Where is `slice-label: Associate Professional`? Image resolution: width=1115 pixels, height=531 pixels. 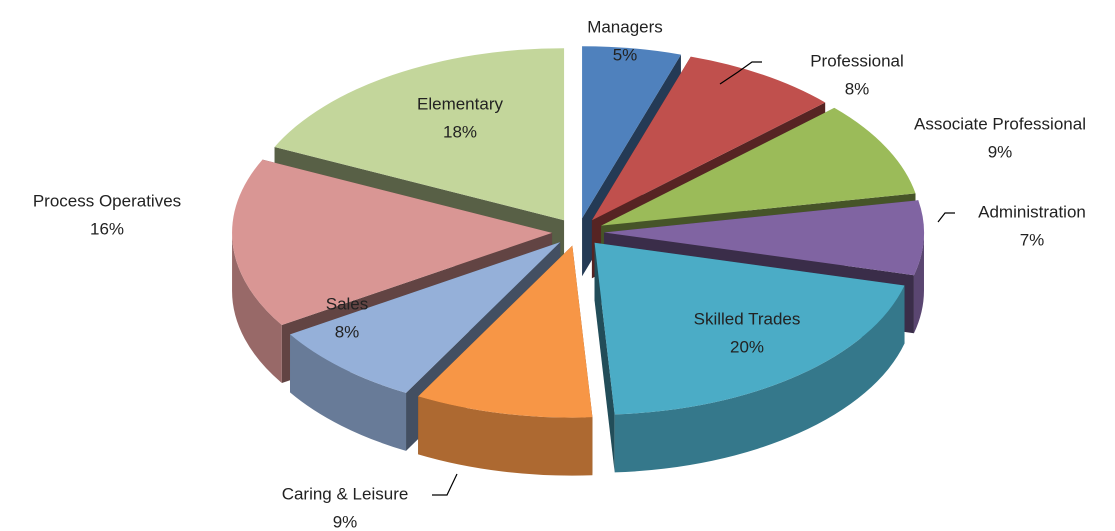 slice-label: Associate Professional is located at coordinates (1000, 123).